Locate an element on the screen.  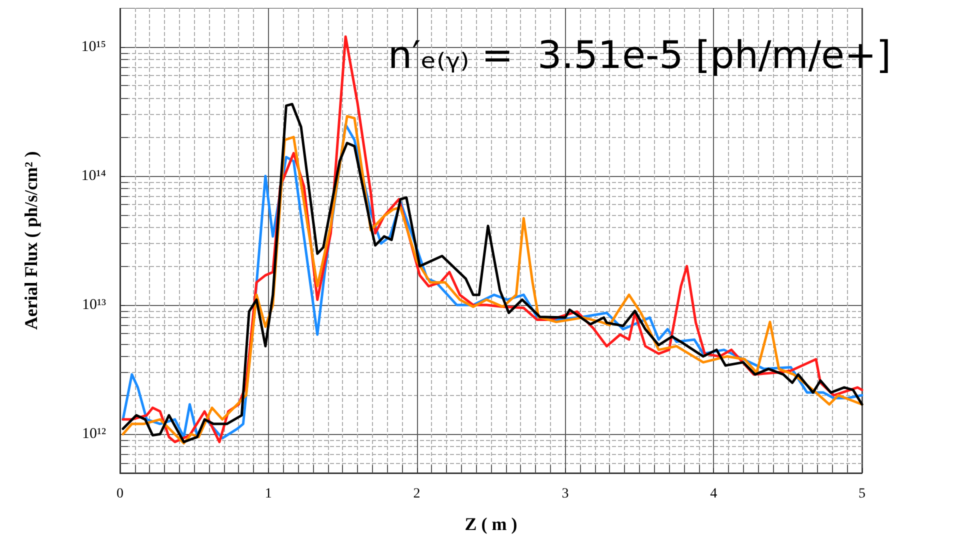
y-tick-label: 10¹² is located at coordinates (94, 434).